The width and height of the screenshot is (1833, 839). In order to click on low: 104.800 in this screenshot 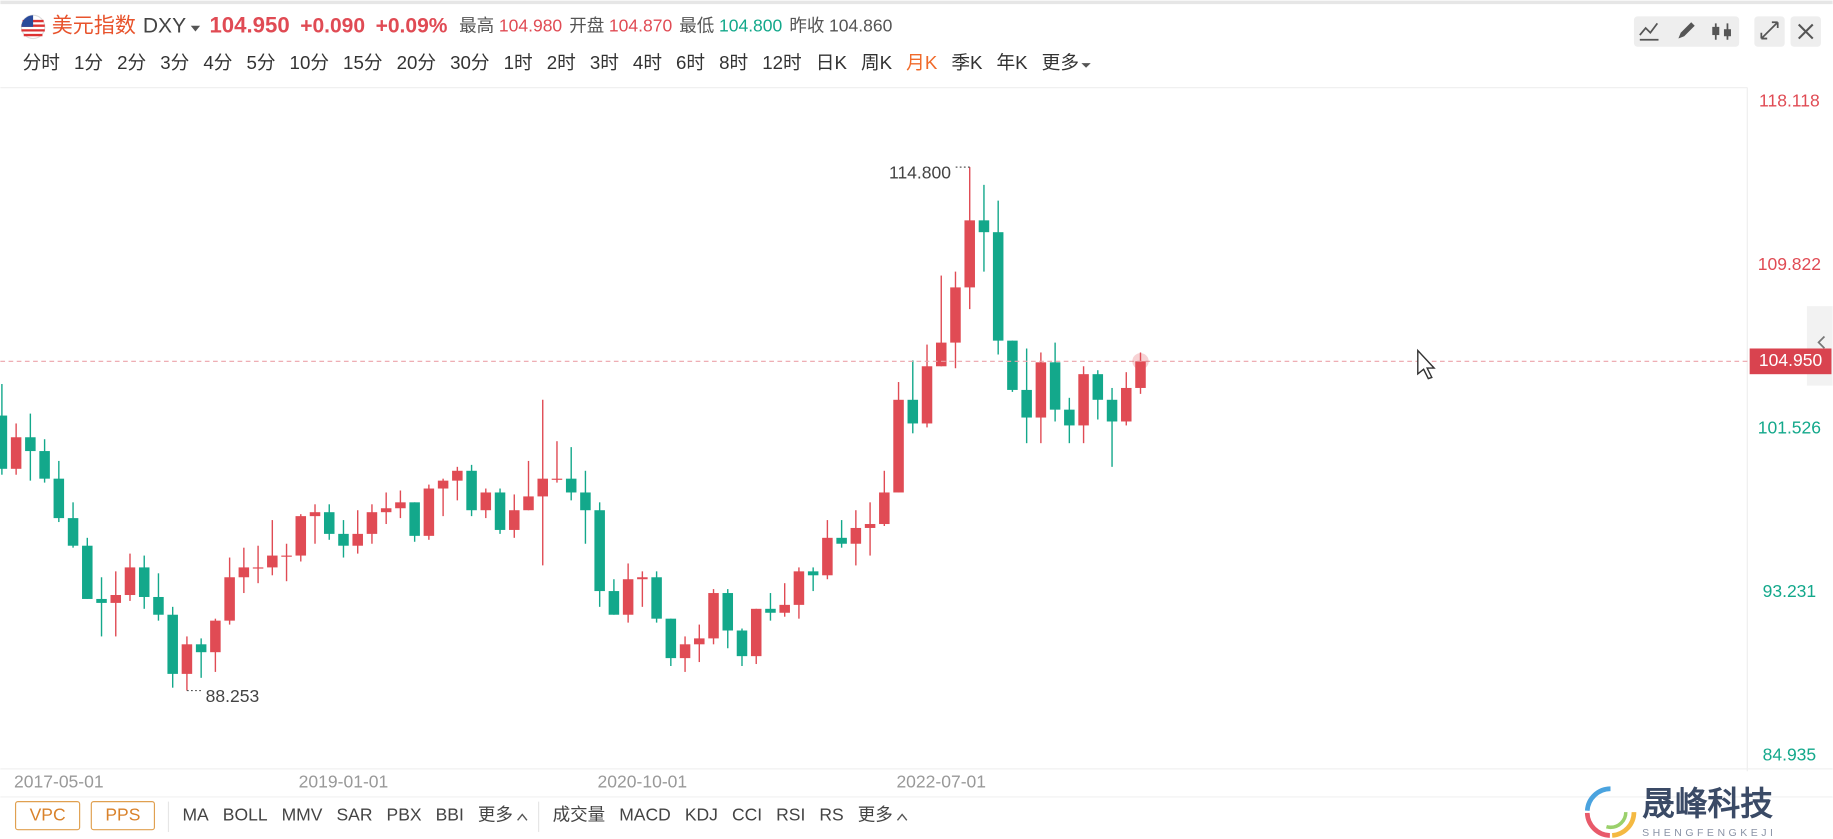, I will do `click(751, 26)`.